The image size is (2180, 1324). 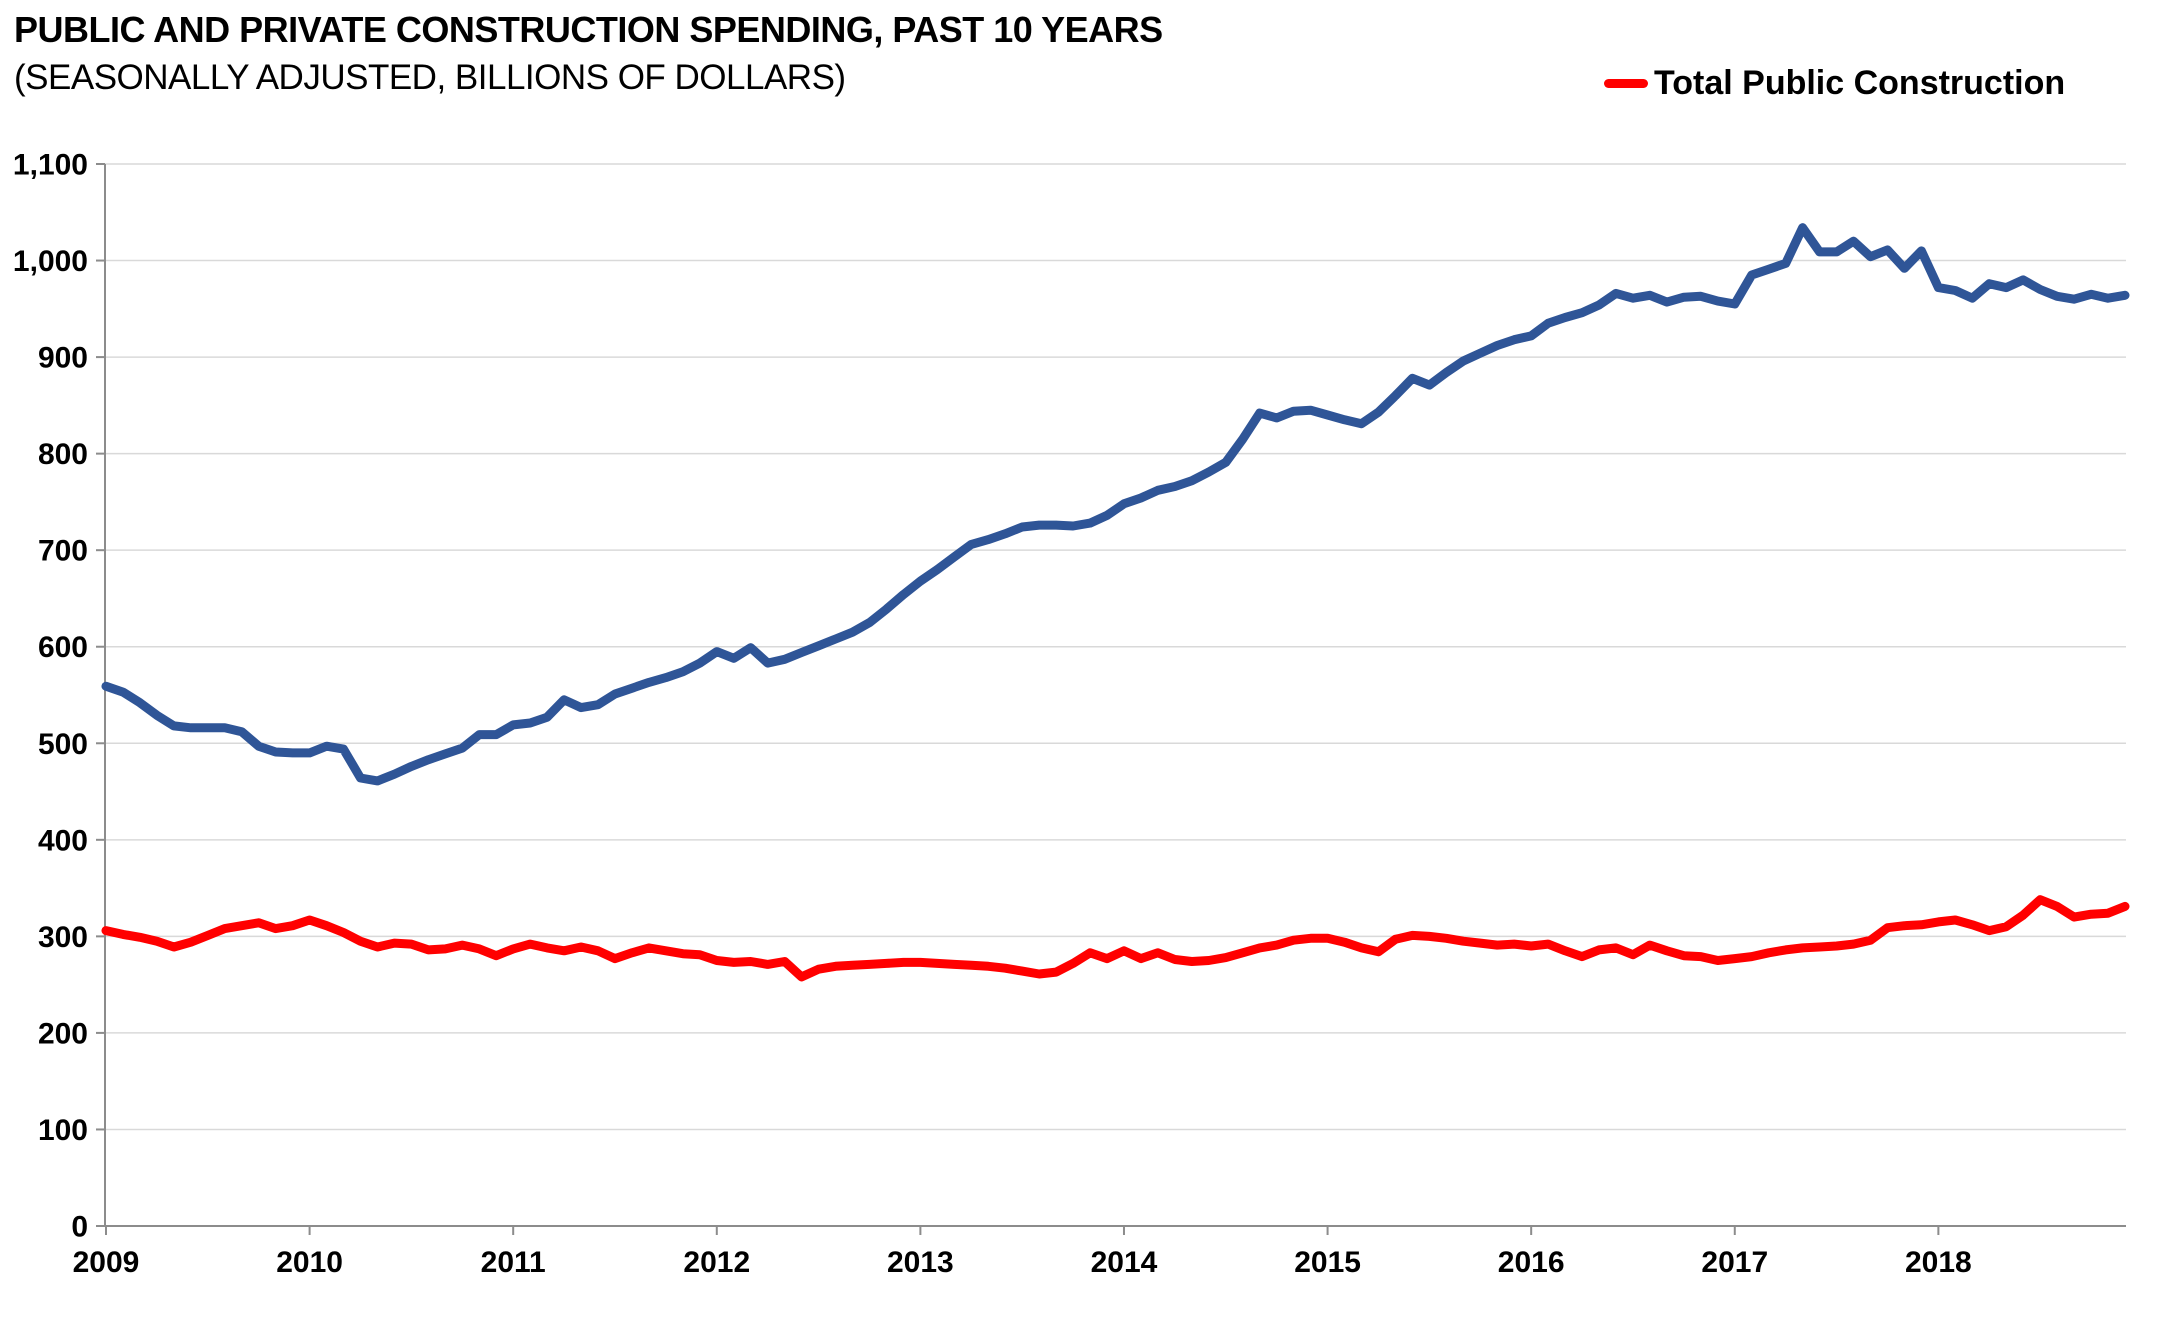 What do you see at coordinates (63, 454) in the screenshot?
I see `y-tick-label: 800` at bounding box center [63, 454].